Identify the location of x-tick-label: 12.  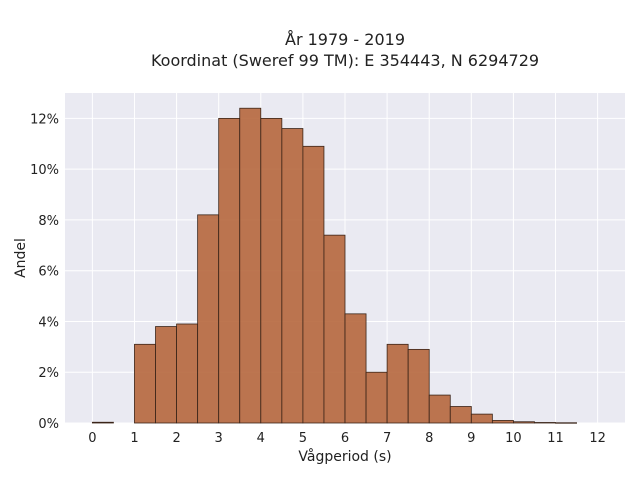
(597, 438).